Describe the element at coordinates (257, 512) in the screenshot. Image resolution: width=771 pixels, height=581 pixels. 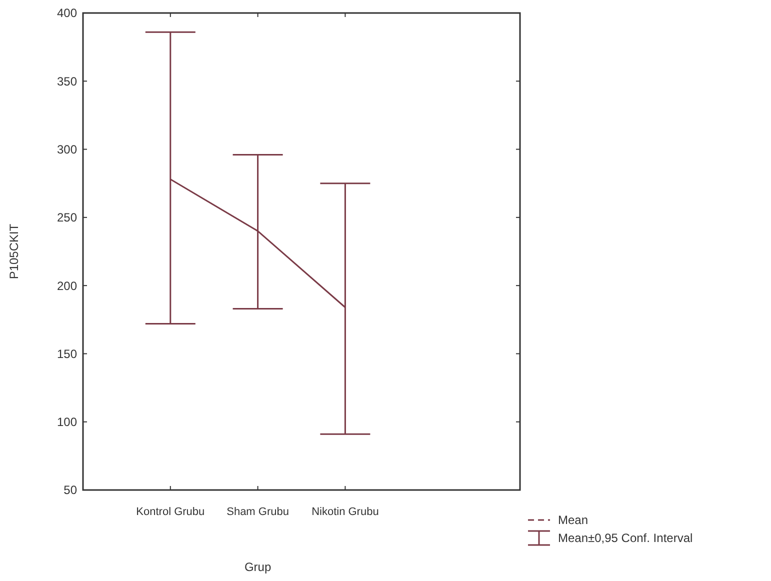
I see `x-tick-label: Sham Grubu` at that location.